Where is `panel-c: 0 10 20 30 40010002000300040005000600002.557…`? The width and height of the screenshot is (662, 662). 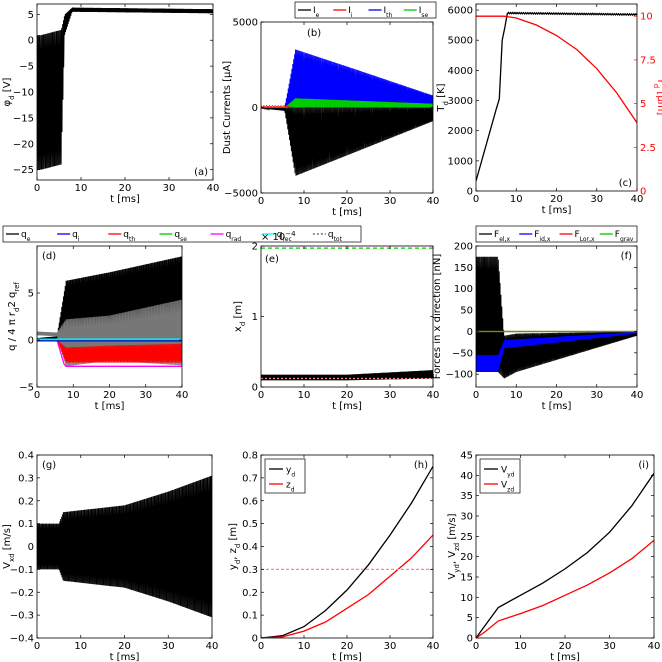 panel-c: 0 10 20 30 40010002000300040005000600002.557… is located at coordinates (549, 109).